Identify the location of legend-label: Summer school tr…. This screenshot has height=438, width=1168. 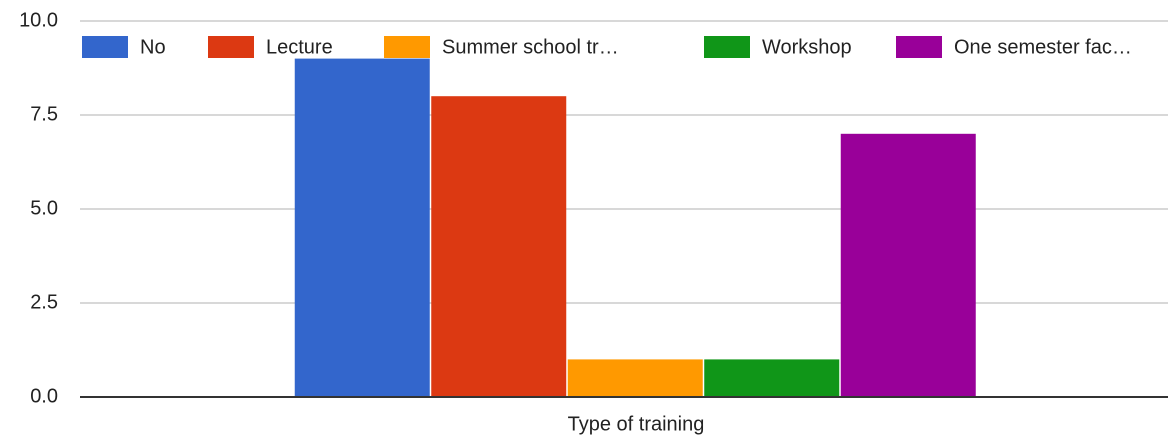
(530, 47).